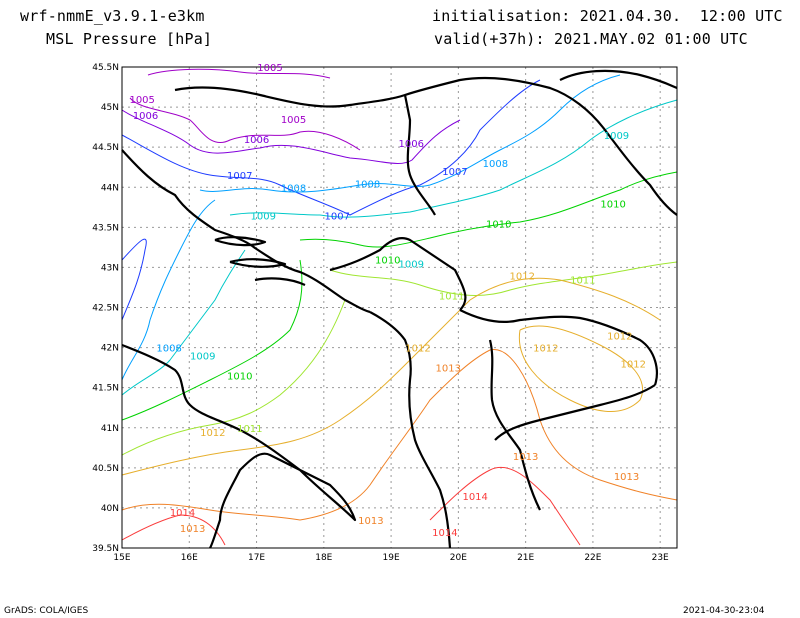 This screenshot has height=618, width=800. Describe the element at coordinates (618, 79) in the screenshot. I see `border-romania-bulgaria` at that location.